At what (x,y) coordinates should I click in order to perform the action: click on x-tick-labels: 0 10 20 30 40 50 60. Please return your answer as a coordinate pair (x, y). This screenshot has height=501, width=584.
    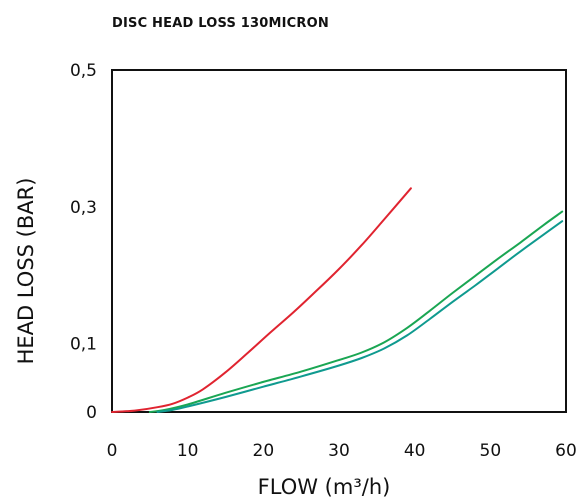
    Looking at the image, I should click on (342, 451).